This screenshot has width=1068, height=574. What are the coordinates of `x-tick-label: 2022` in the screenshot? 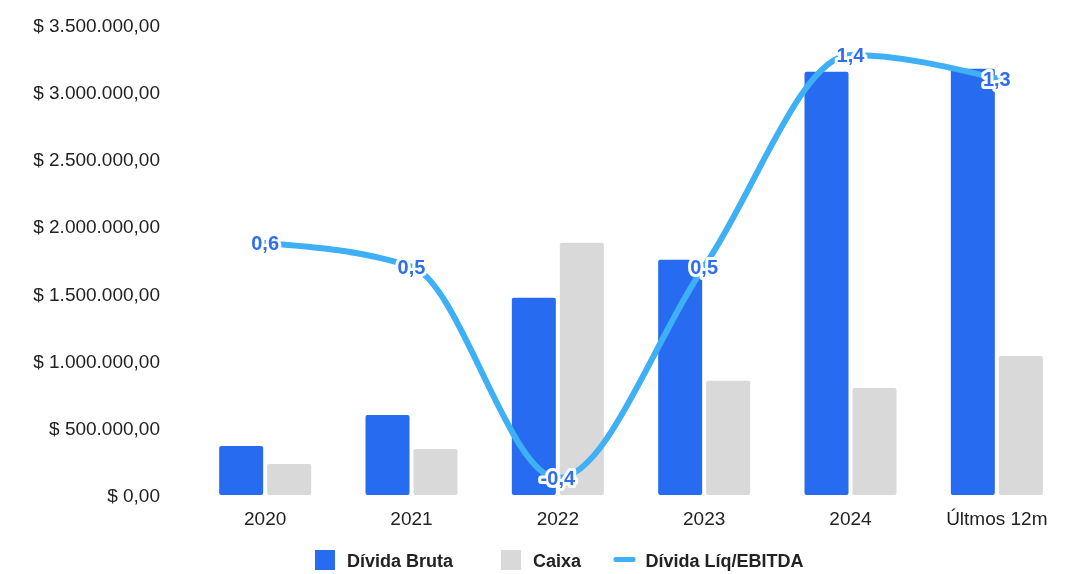 It's located at (557, 518).